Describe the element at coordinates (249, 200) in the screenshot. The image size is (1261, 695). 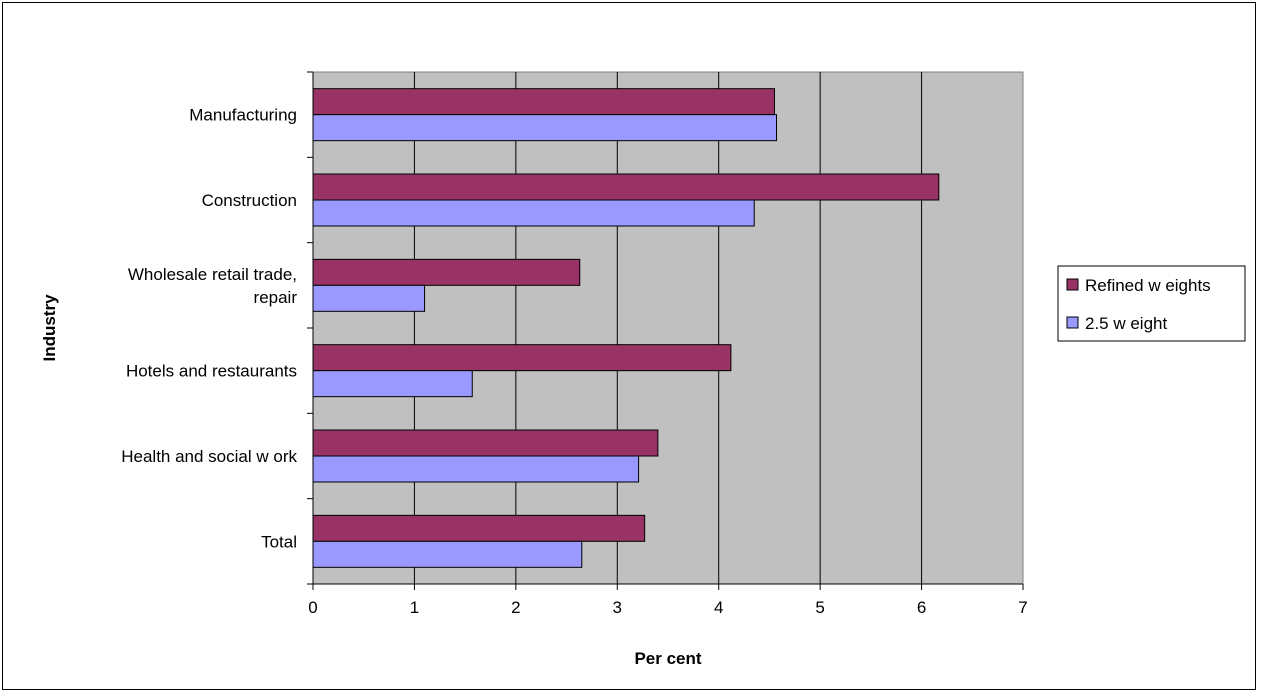
I see `y-tick-label: Construction` at that location.